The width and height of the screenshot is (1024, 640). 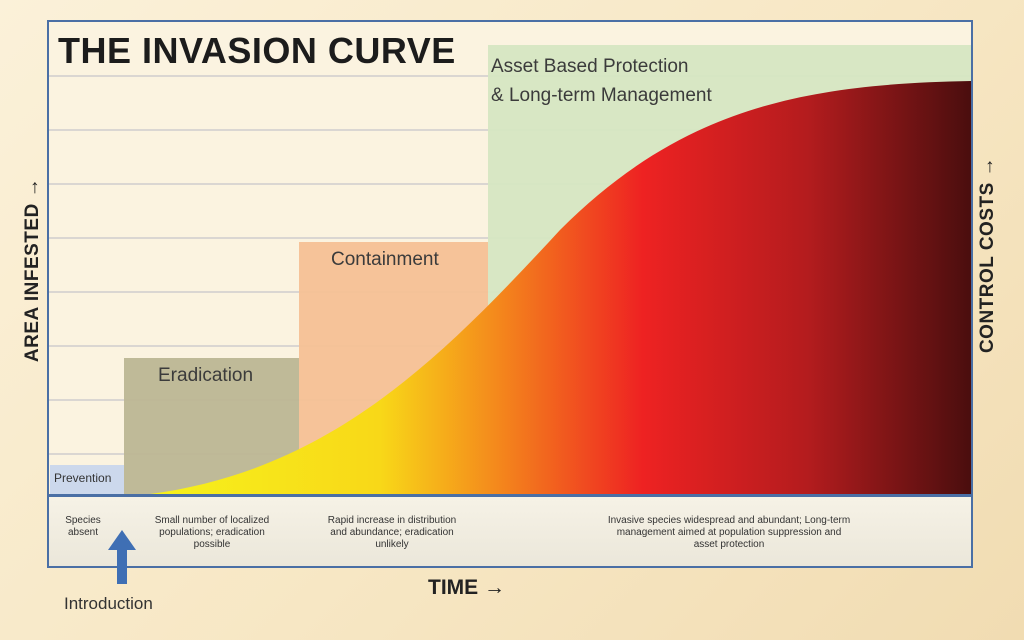 I want to click on x-axis-label: TIME →, so click(x=466, y=587).